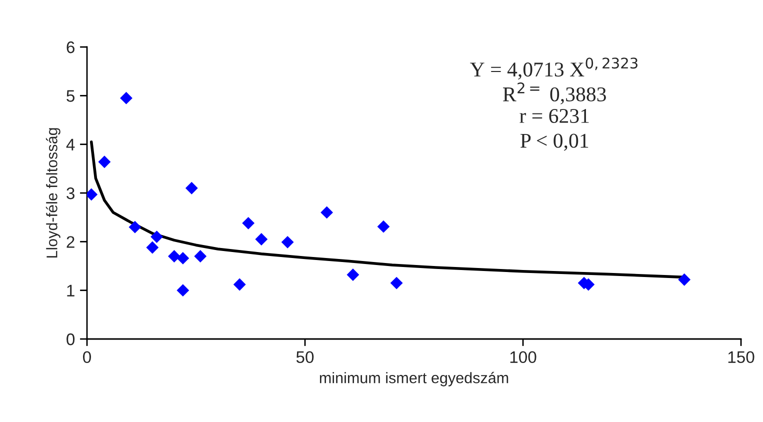 The width and height of the screenshot is (763, 422). What do you see at coordinates (554, 93) in the screenshot?
I see `annotation: R$^{2=}$ 0,3883` at bounding box center [554, 93].